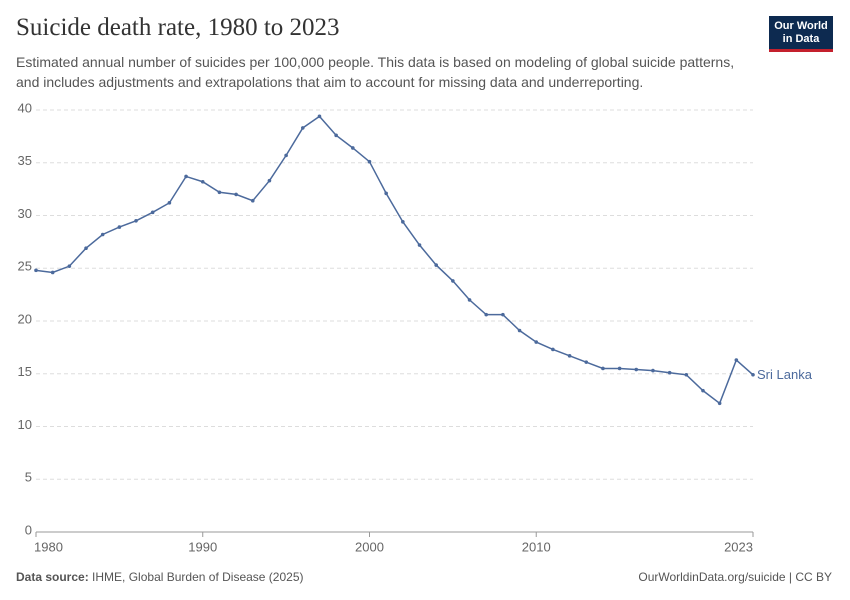 The width and height of the screenshot is (850, 600). What do you see at coordinates (25, 371) in the screenshot?
I see `y-tick-label: 15` at bounding box center [25, 371].